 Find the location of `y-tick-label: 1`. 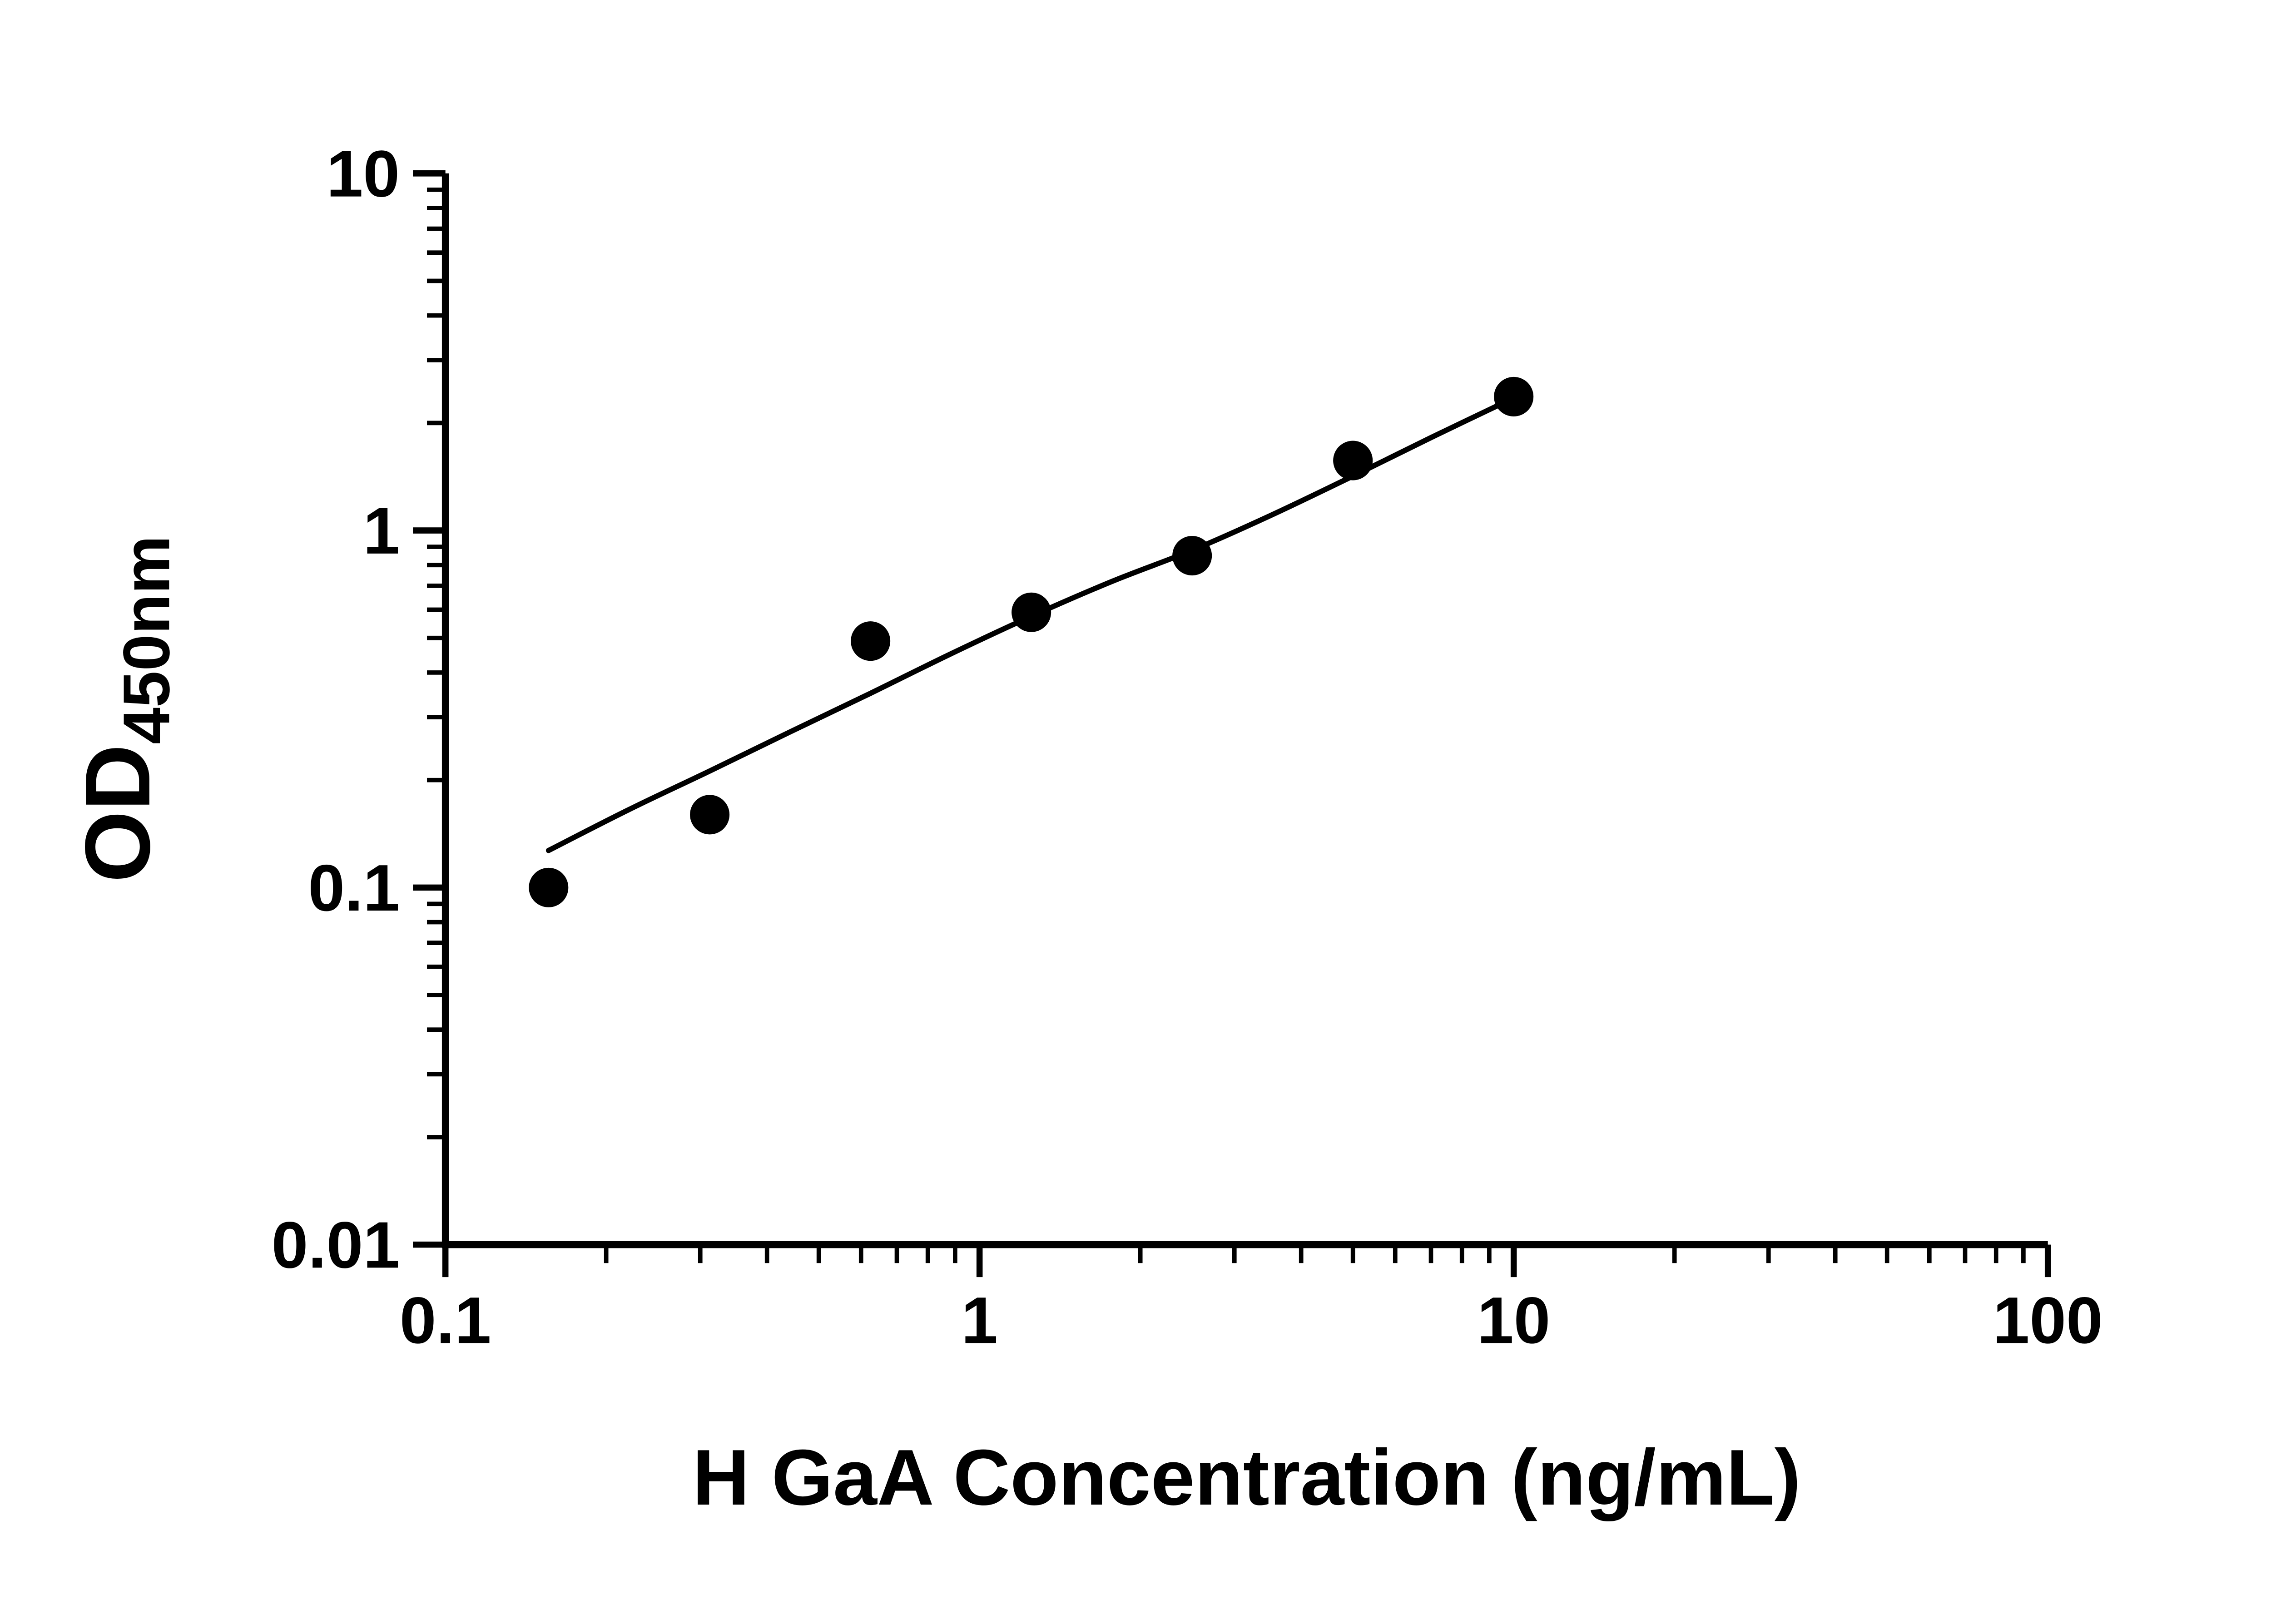

y-tick-label: 1 is located at coordinates (381, 531).